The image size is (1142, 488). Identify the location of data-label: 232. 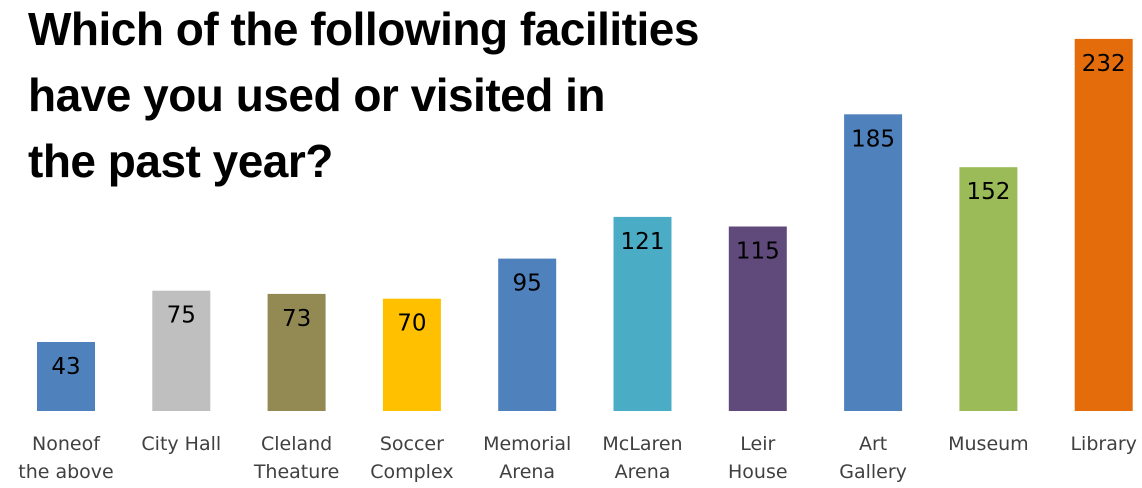
(1104, 64).